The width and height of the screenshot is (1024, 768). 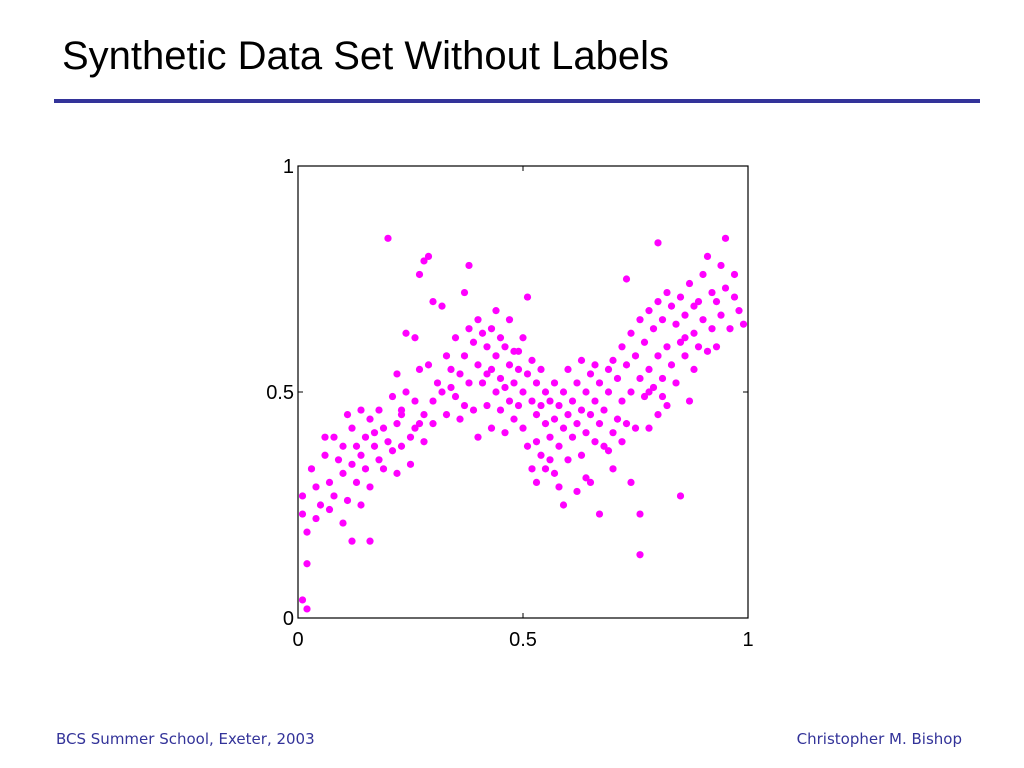 What do you see at coordinates (517, 101) in the screenshot?
I see `title-underline` at bounding box center [517, 101].